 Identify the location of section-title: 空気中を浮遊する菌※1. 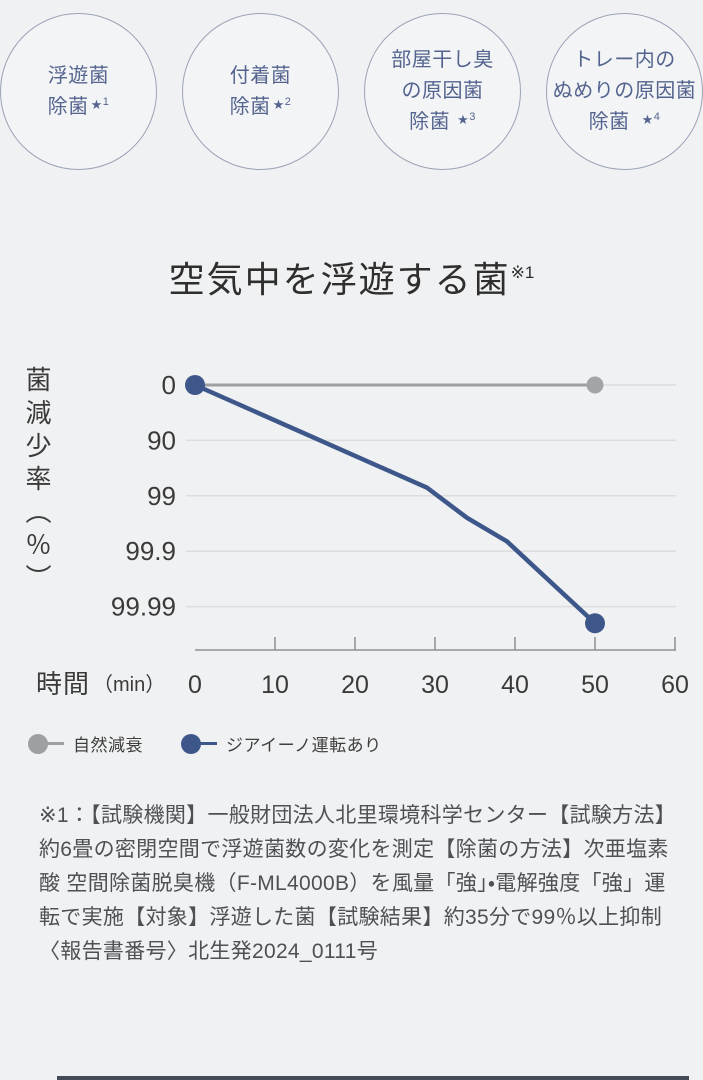
(351, 277).